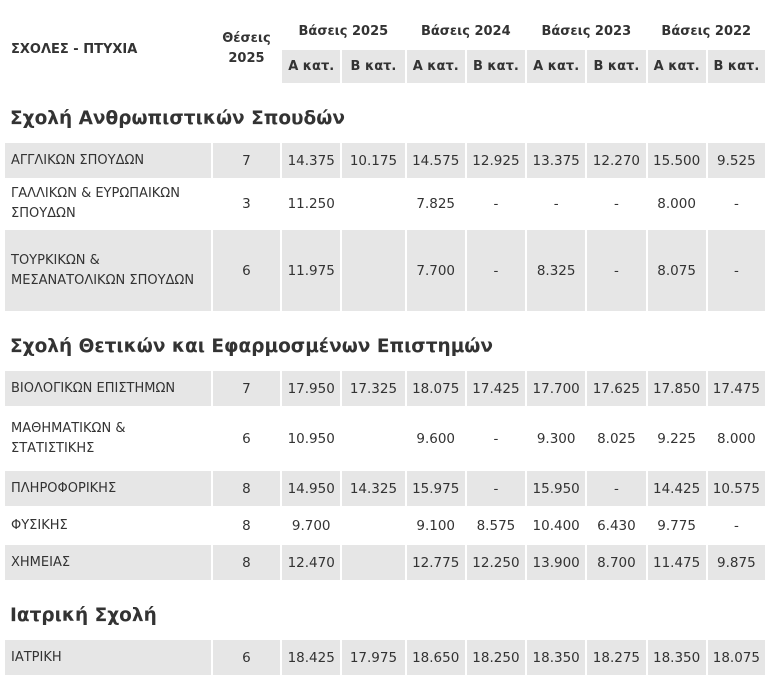 This screenshot has height=688, width=768. Describe the element at coordinates (108, 657) in the screenshot. I see `department-name: ΙΑΤΡΙΚΗ` at that location.